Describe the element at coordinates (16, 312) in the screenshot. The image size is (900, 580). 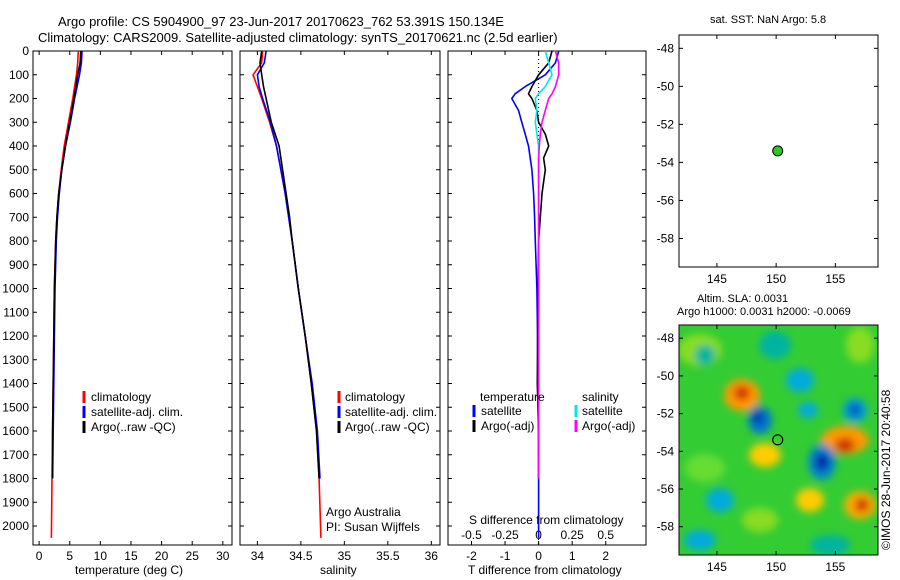
I see `depth-tick-label: 1100` at that location.